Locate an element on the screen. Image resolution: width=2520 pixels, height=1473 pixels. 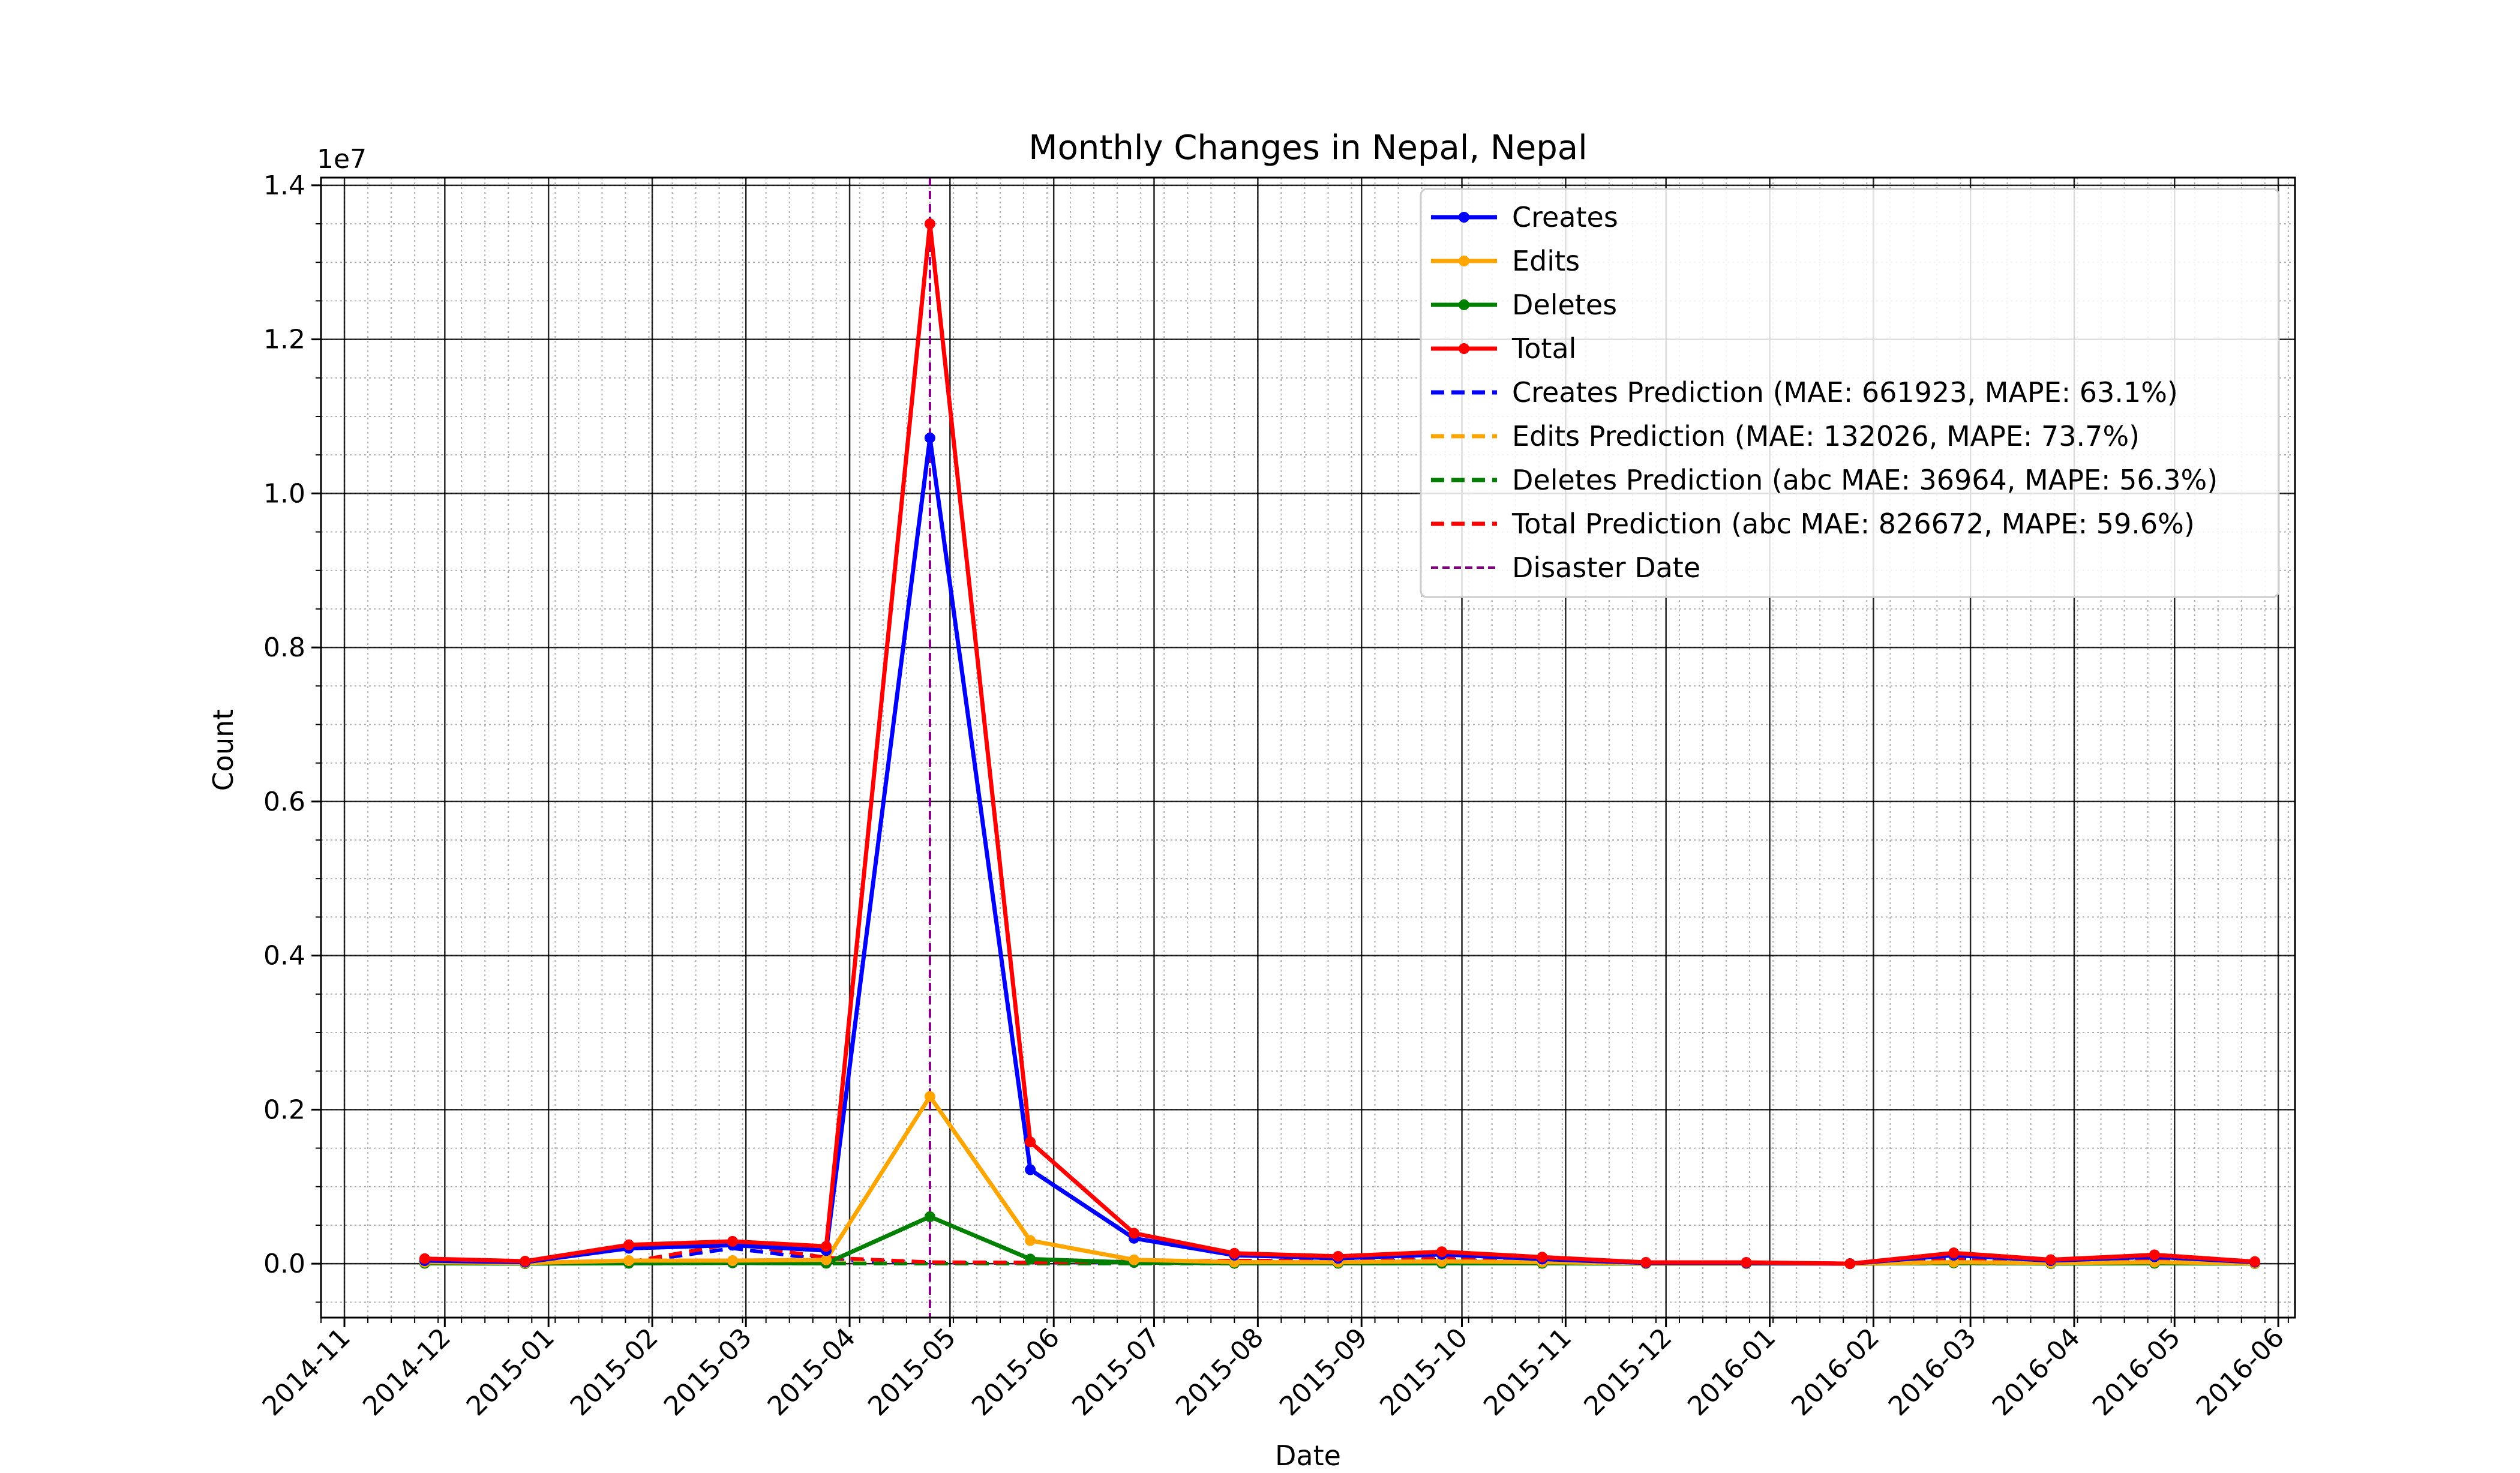
y-tick-label: 1.2 is located at coordinates (284, 340).